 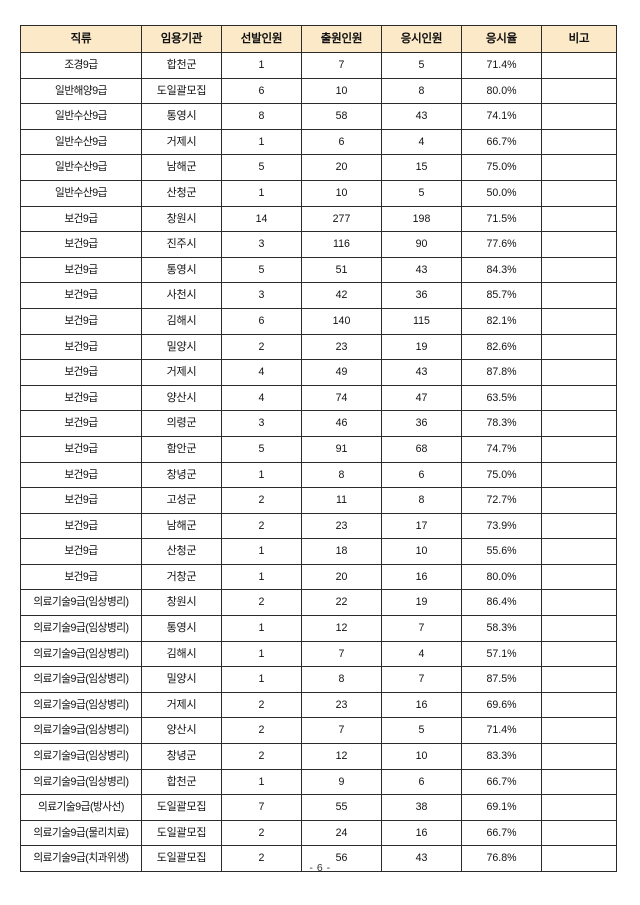 What do you see at coordinates (341, 372) in the screenshot?
I see `cell-chulwon: 49` at bounding box center [341, 372].